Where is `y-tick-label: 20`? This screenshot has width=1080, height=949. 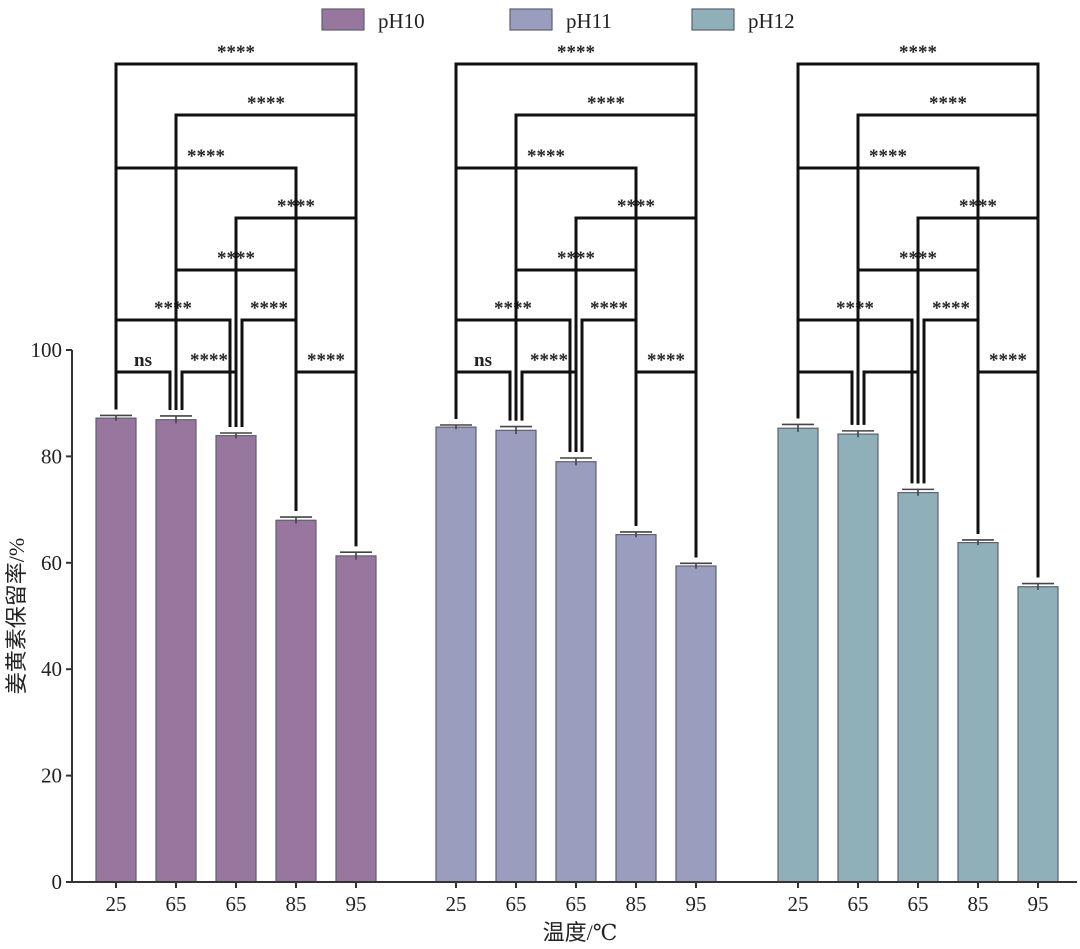 y-tick-label: 20 is located at coordinates (51, 776).